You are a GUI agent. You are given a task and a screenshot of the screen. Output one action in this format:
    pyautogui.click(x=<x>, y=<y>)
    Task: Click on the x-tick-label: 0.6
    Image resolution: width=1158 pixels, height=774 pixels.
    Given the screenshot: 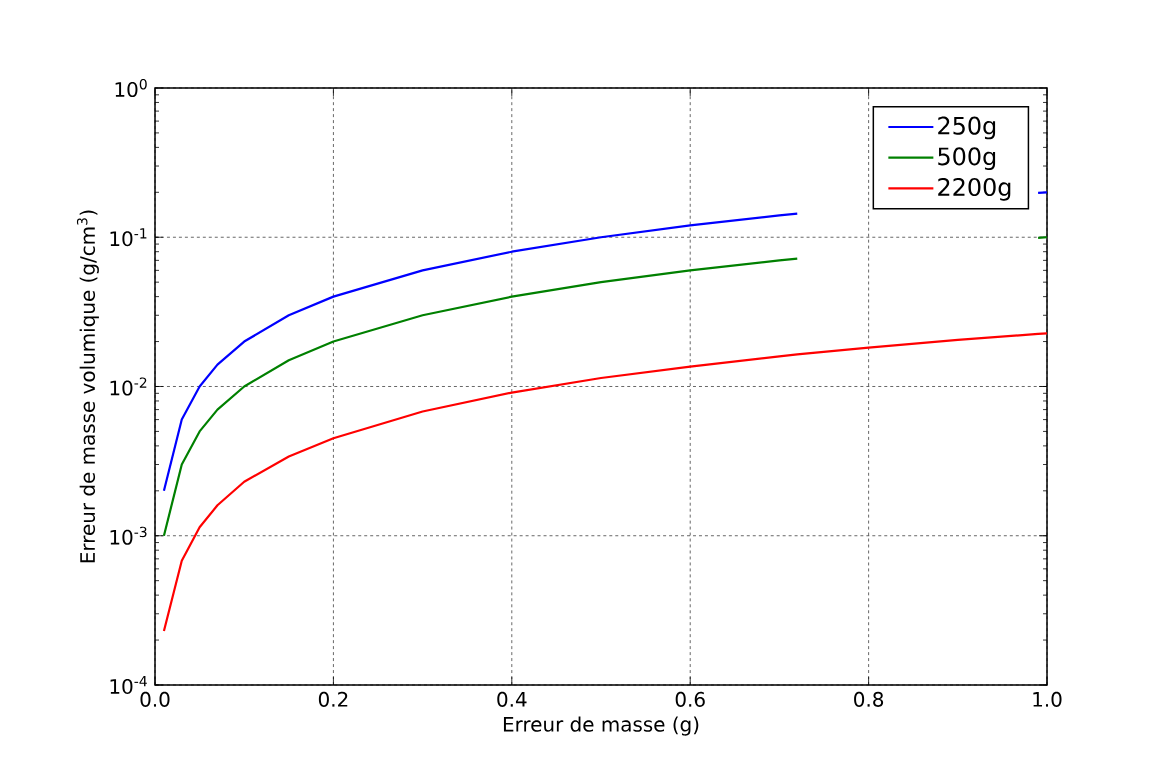 What is the action you would take?
    pyautogui.click(x=690, y=699)
    